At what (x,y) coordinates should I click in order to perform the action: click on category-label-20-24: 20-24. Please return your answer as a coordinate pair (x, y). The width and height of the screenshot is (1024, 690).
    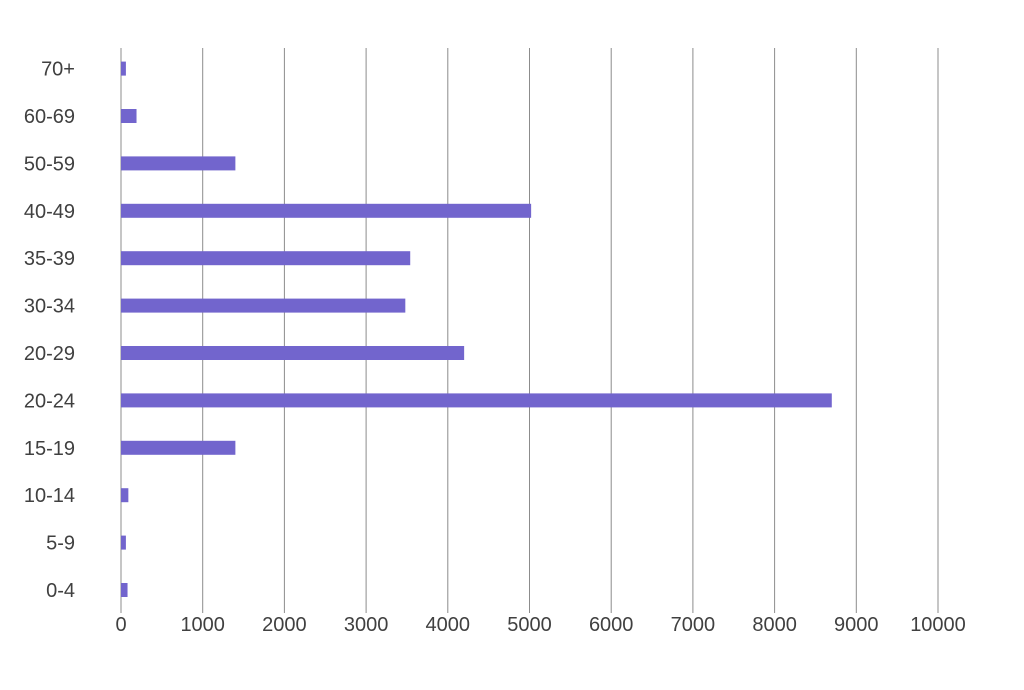
    Looking at the image, I should click on (49, 401).